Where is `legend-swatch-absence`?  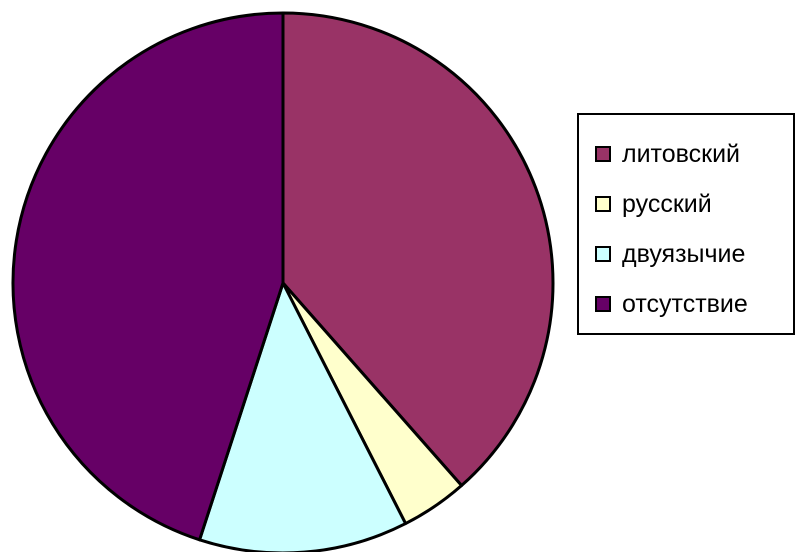
legend-swatch-absence is located at coordinates (603, 304).